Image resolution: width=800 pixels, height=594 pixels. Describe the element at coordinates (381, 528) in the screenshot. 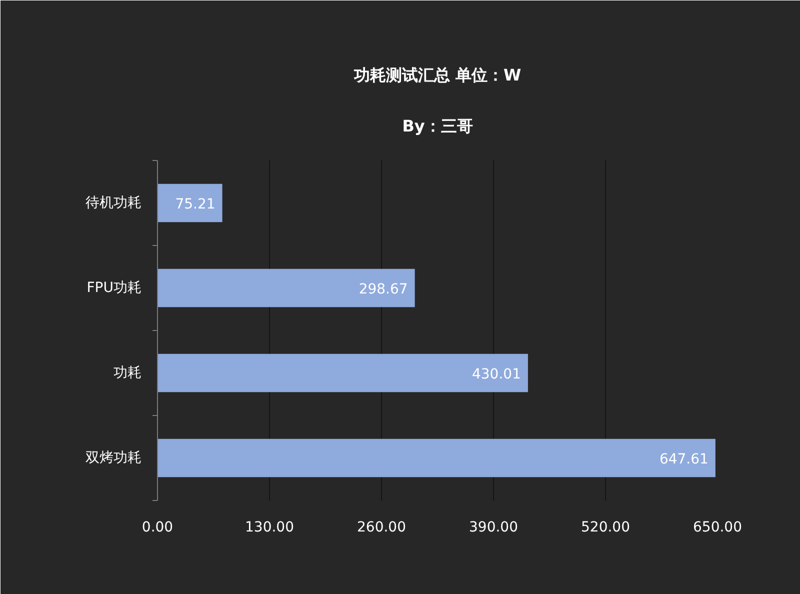

I see `x-tick-label: 260.00` at that location.